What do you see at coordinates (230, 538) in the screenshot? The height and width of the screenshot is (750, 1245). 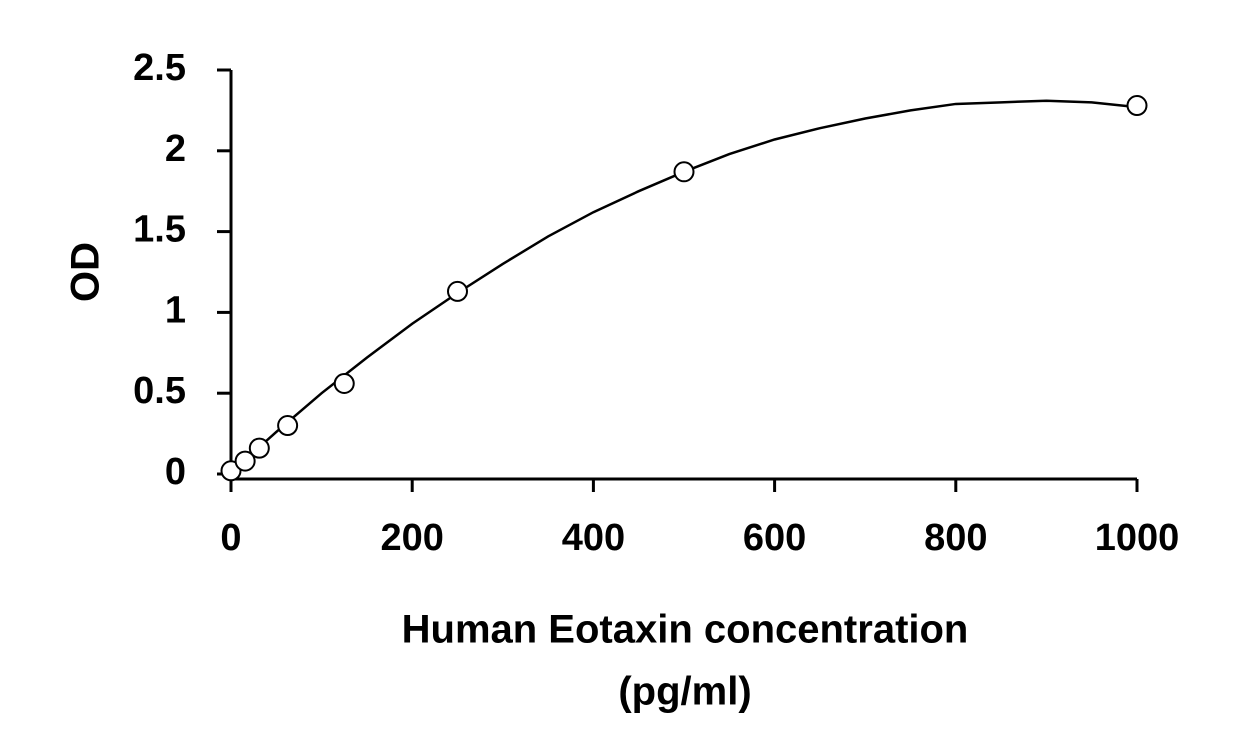 I see `x-tick-label: 0` at bounding box center [230, 538].